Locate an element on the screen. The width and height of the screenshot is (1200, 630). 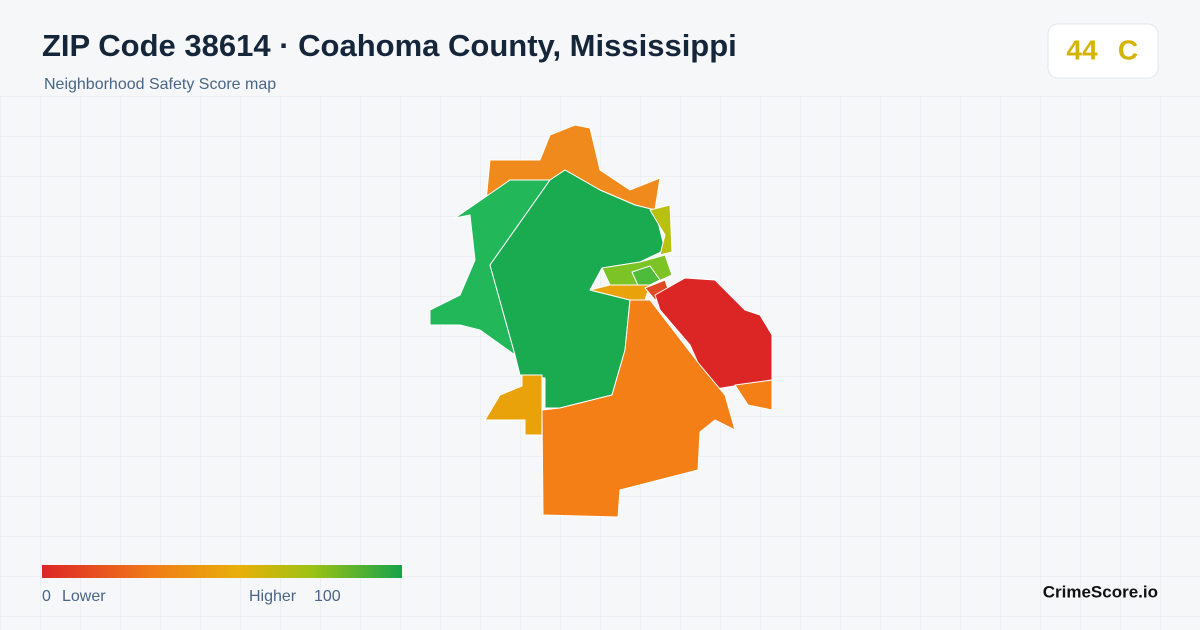
legend-max: 100 is located at coordinates (327, 596).